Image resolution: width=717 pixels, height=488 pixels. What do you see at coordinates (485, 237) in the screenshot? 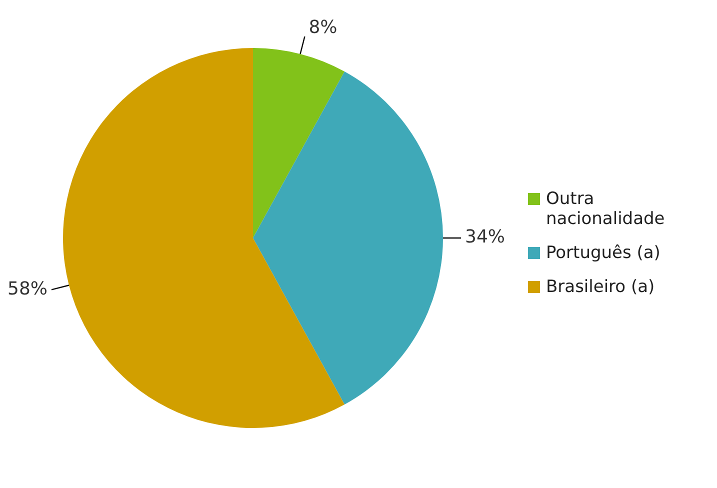
I see `data-label: 34%` at bounding box center [485, 237].